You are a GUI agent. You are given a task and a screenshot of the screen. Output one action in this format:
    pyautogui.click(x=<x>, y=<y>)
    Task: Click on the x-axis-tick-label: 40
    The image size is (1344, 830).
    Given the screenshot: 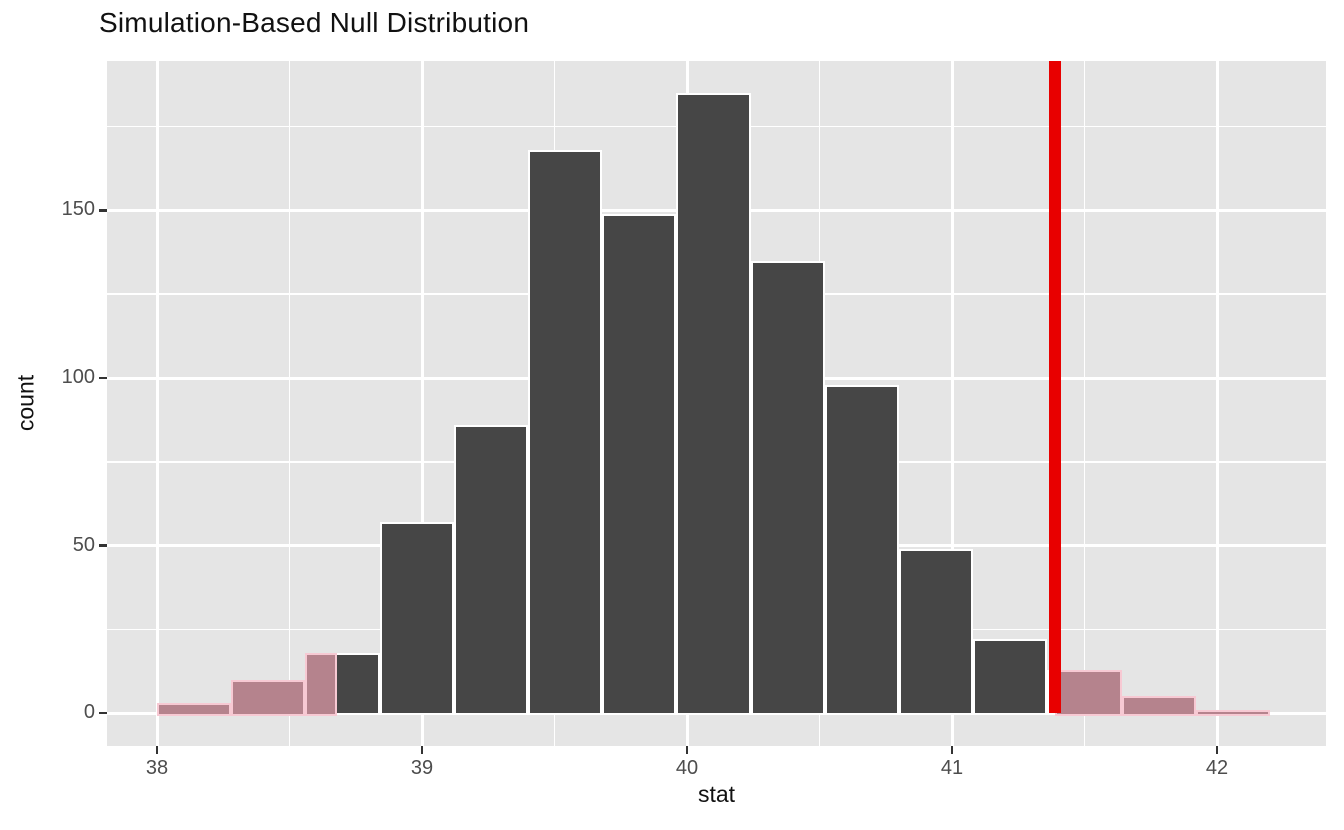 What is the action you would take?
    pyautogui.click(x=687, y=768)
    